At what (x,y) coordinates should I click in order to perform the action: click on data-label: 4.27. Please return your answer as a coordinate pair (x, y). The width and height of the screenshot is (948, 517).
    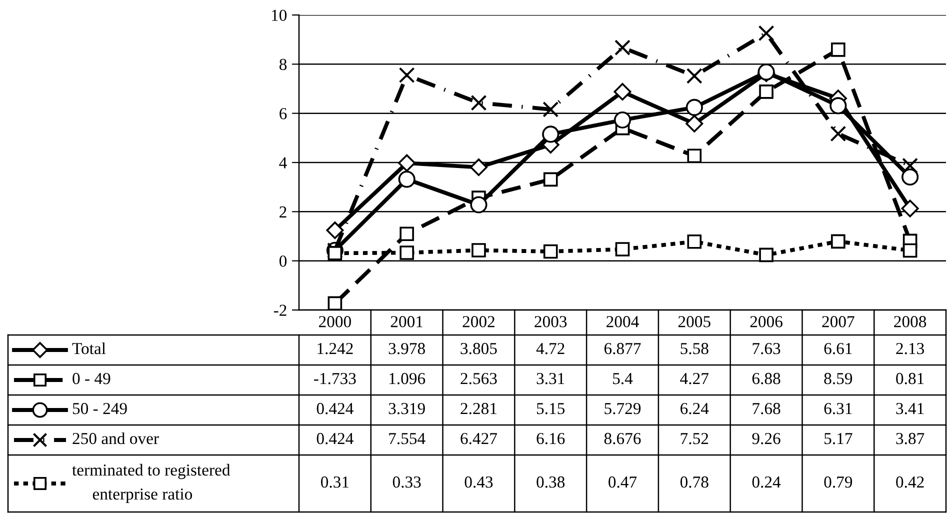
    Looking at the image, I should click on (694, 378).